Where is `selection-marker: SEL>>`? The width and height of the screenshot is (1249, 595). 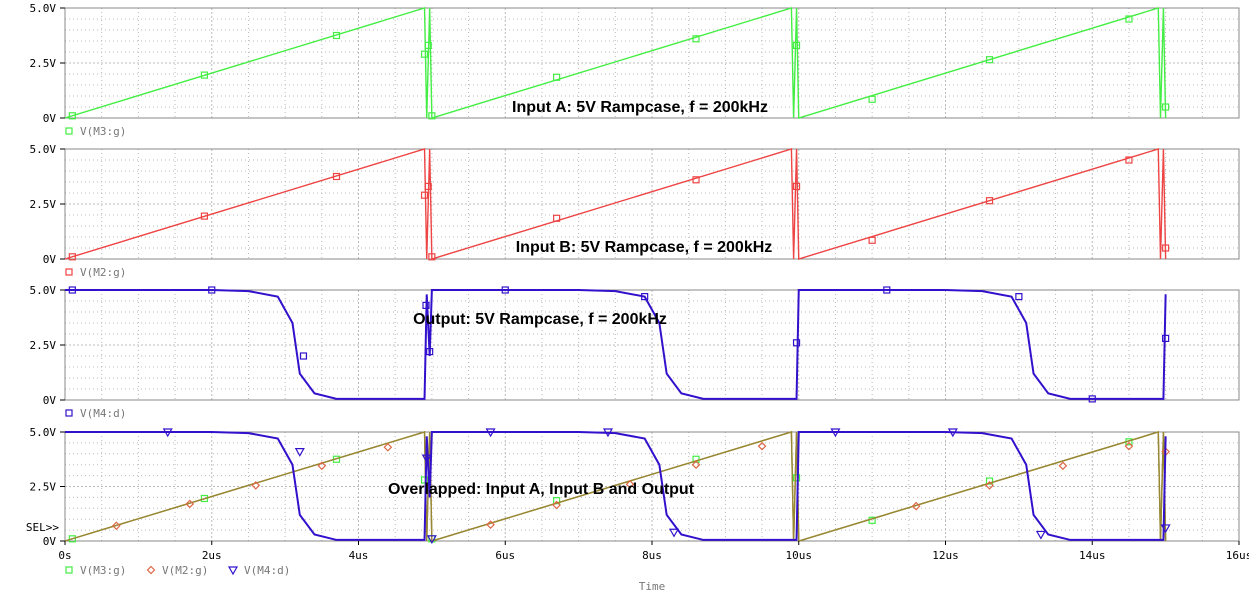 selection-marker: SEL>> is located at coordinates (42, 527).